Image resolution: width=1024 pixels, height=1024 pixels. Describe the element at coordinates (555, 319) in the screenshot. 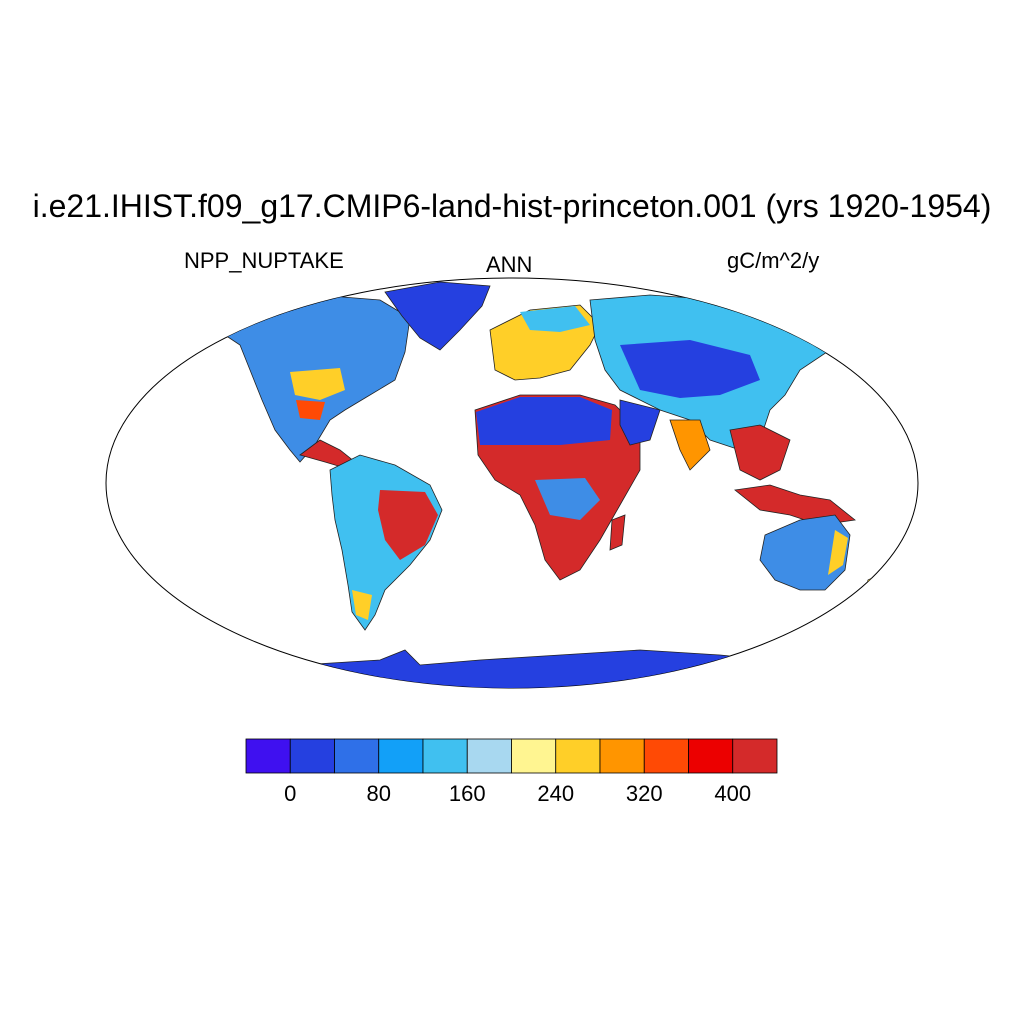

I see `europe-north` at that location.